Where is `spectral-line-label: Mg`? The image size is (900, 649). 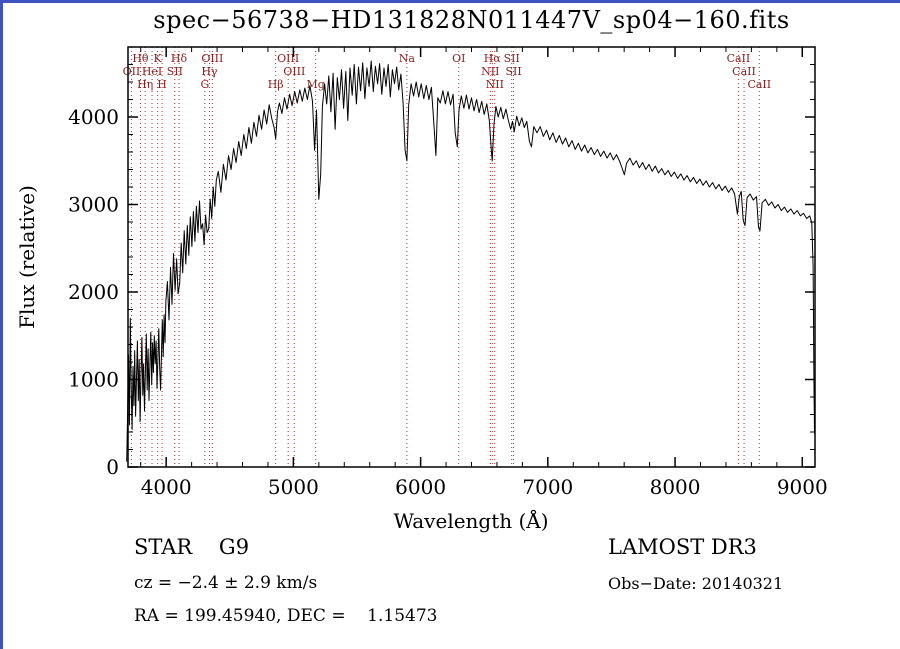 spectral-line-label: Mg is located at coordinates (315, 84).